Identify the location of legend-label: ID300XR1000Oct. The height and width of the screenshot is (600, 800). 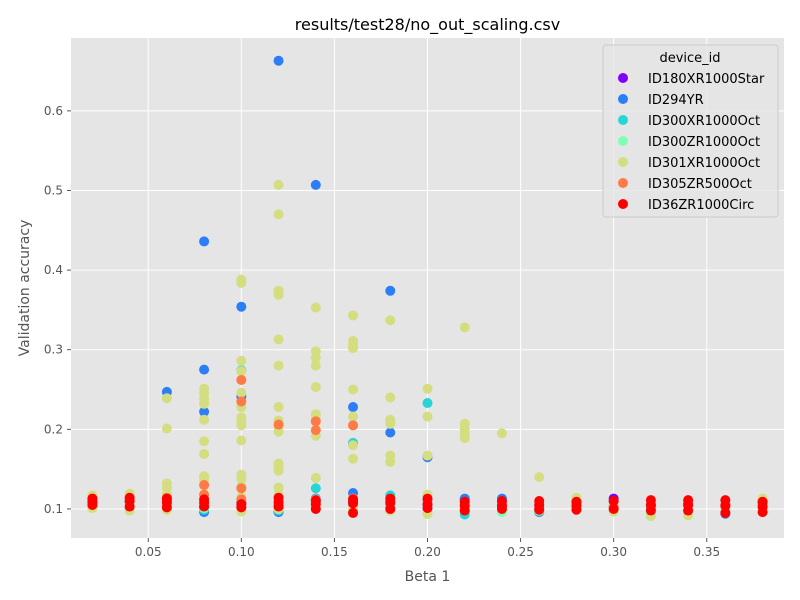
(704, 121).